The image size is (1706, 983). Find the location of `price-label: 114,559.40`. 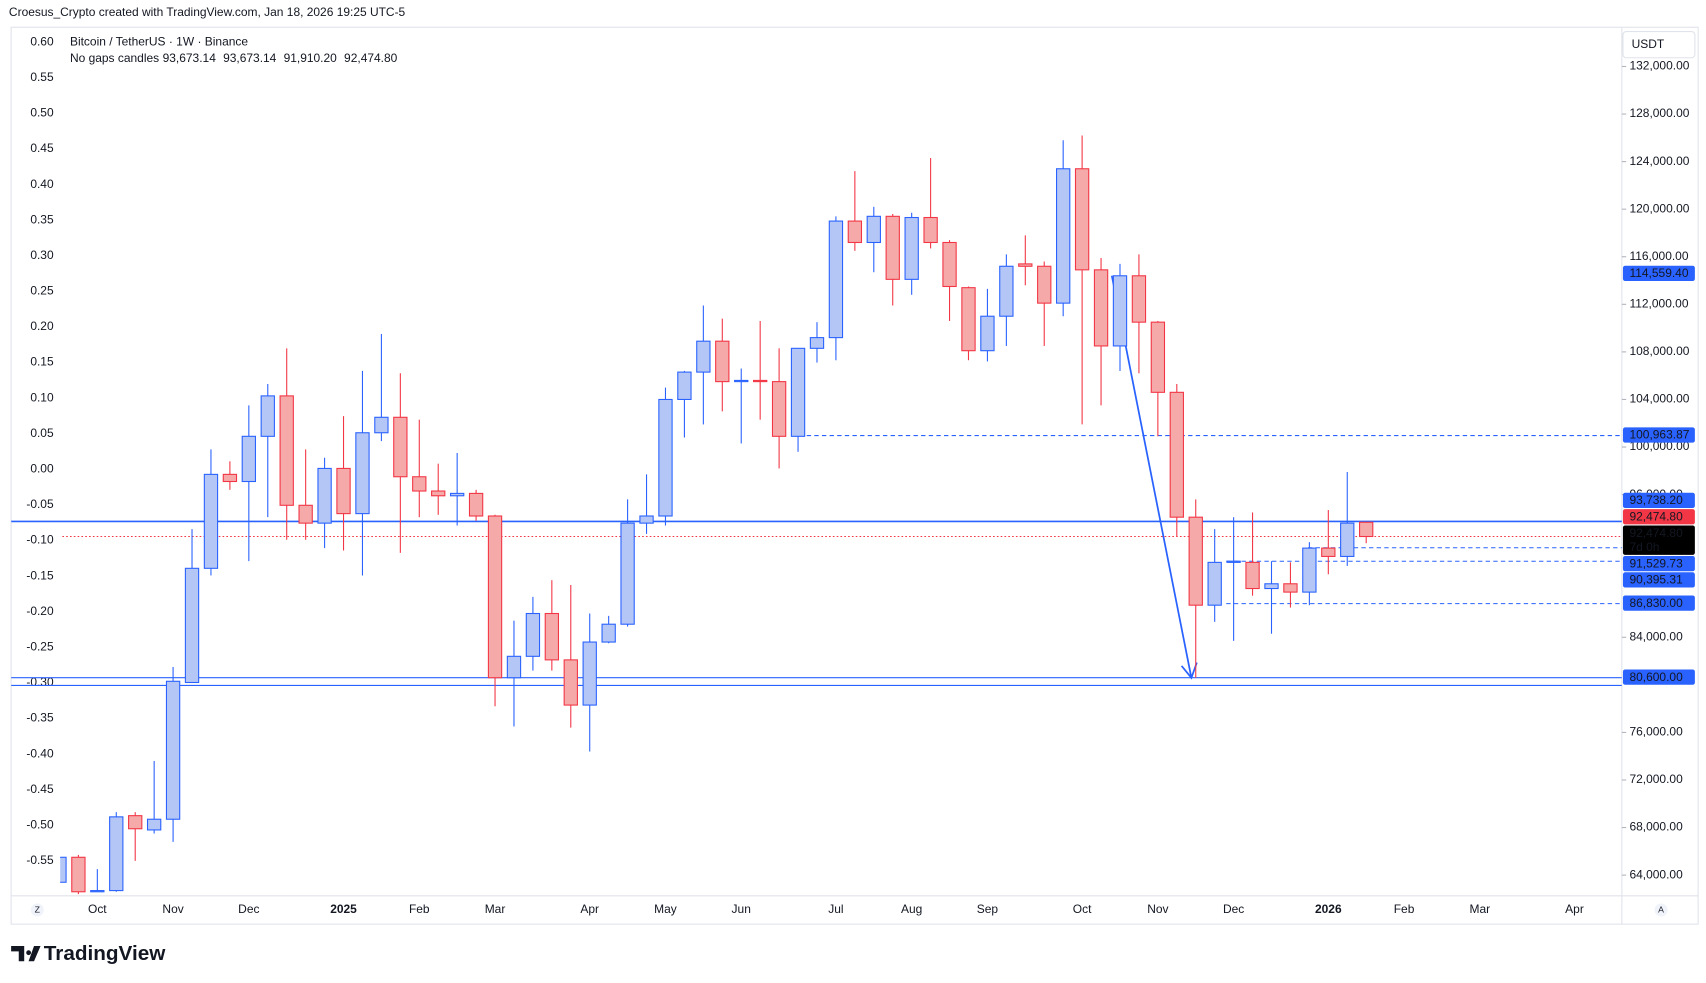

price-label: 114,559.40 is located at coordinates (1658, 273).